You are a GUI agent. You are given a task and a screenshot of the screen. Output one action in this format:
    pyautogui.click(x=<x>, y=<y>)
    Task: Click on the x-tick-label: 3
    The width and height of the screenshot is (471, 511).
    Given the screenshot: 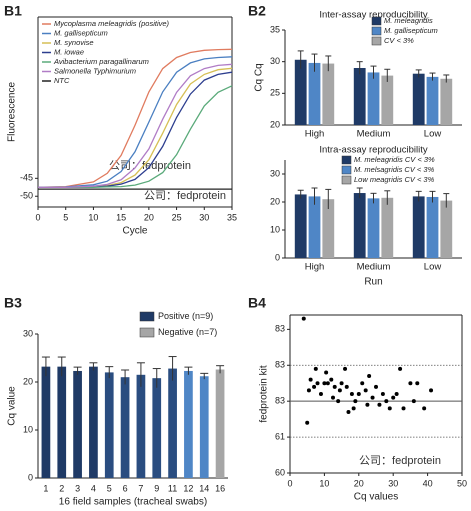 What is the action you would take?
    pyautogui.click(x=77, y=488)
    